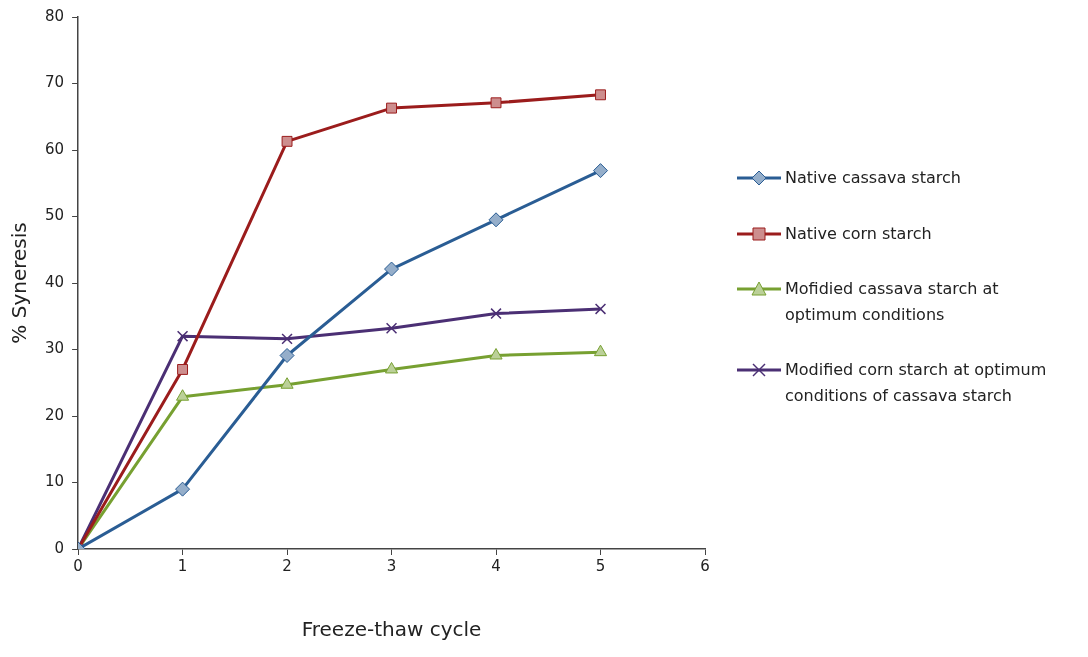  What do you see at coordinates (600, 565) in the screenshot?
I see `x-tick-label: 5` at bounding box center [600, 565].